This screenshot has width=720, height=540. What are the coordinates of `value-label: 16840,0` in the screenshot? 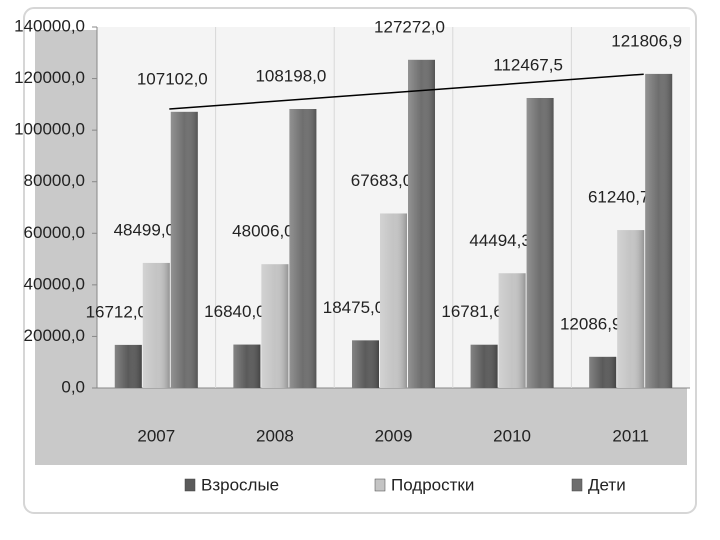 It's located at (234, 311).